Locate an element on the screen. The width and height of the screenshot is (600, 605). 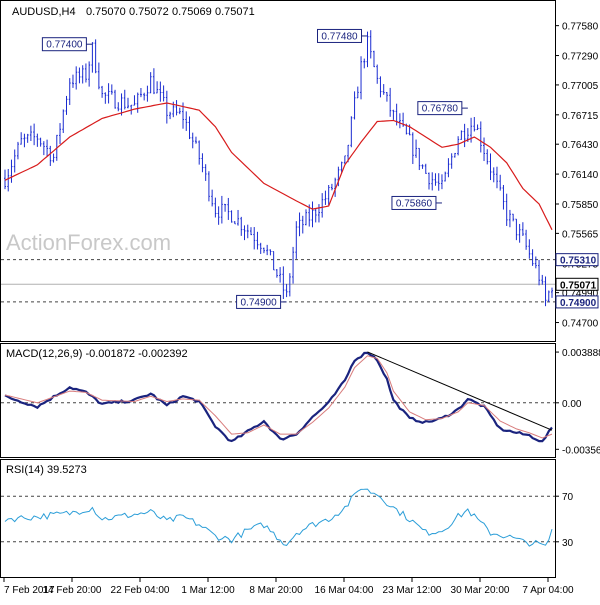
annotation-label: 0.76780 is located at coordinates (440, 109).